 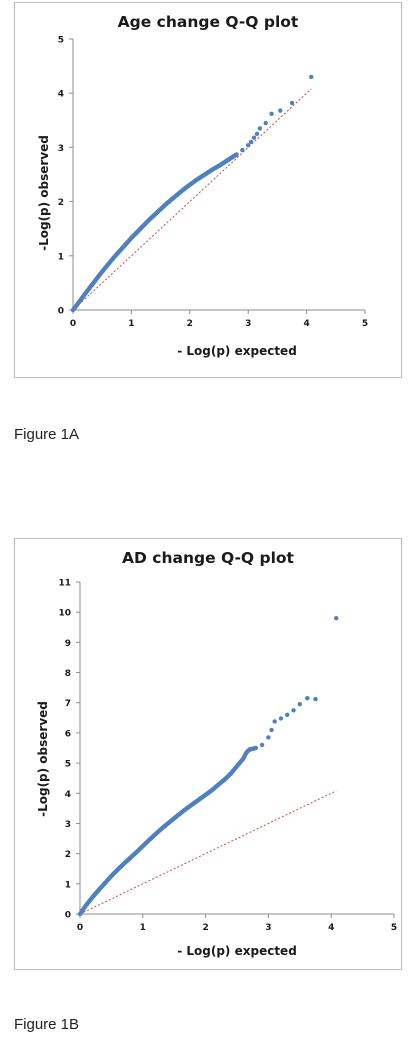 I want to click on y-tick-label: 6, so click(x=68, y=734).